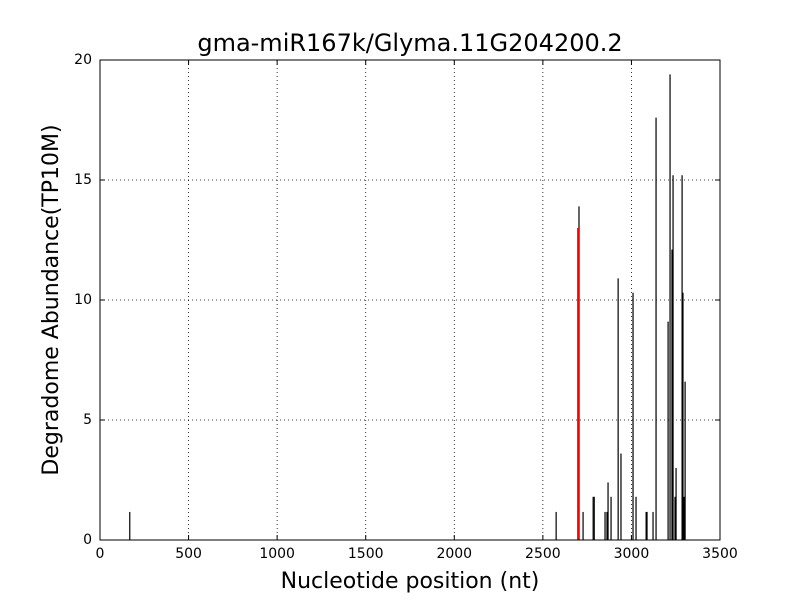 The height and width of the screenshot is (600, 800). I want to click on x-tick-label: 3000, so click(632, 554).